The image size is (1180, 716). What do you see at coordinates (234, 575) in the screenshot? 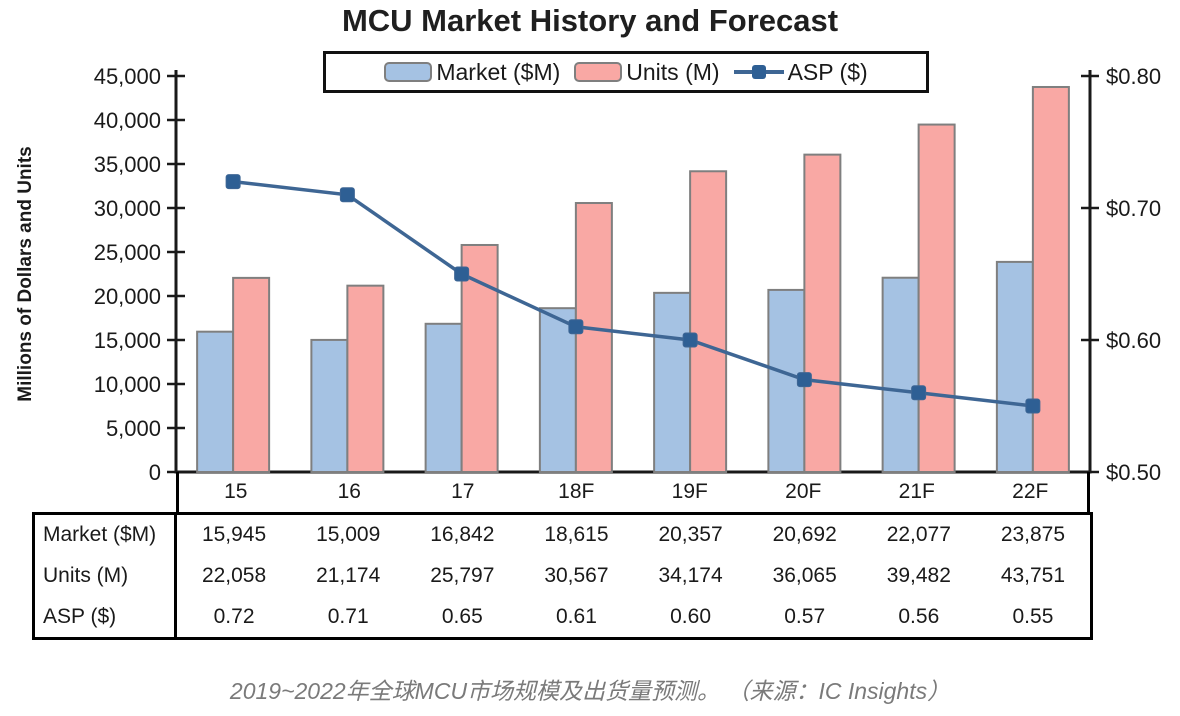
I see `table-cell: 22,058` at bounding box center [234, 575].